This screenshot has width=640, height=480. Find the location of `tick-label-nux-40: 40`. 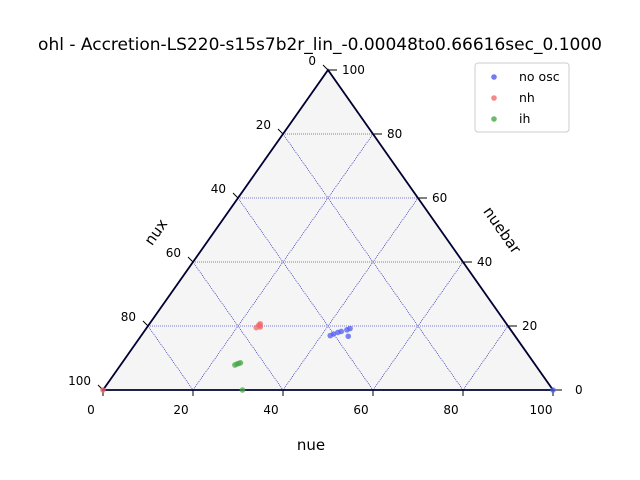

tick-label-nux-40: 40 is located at coordinates (218, 189).